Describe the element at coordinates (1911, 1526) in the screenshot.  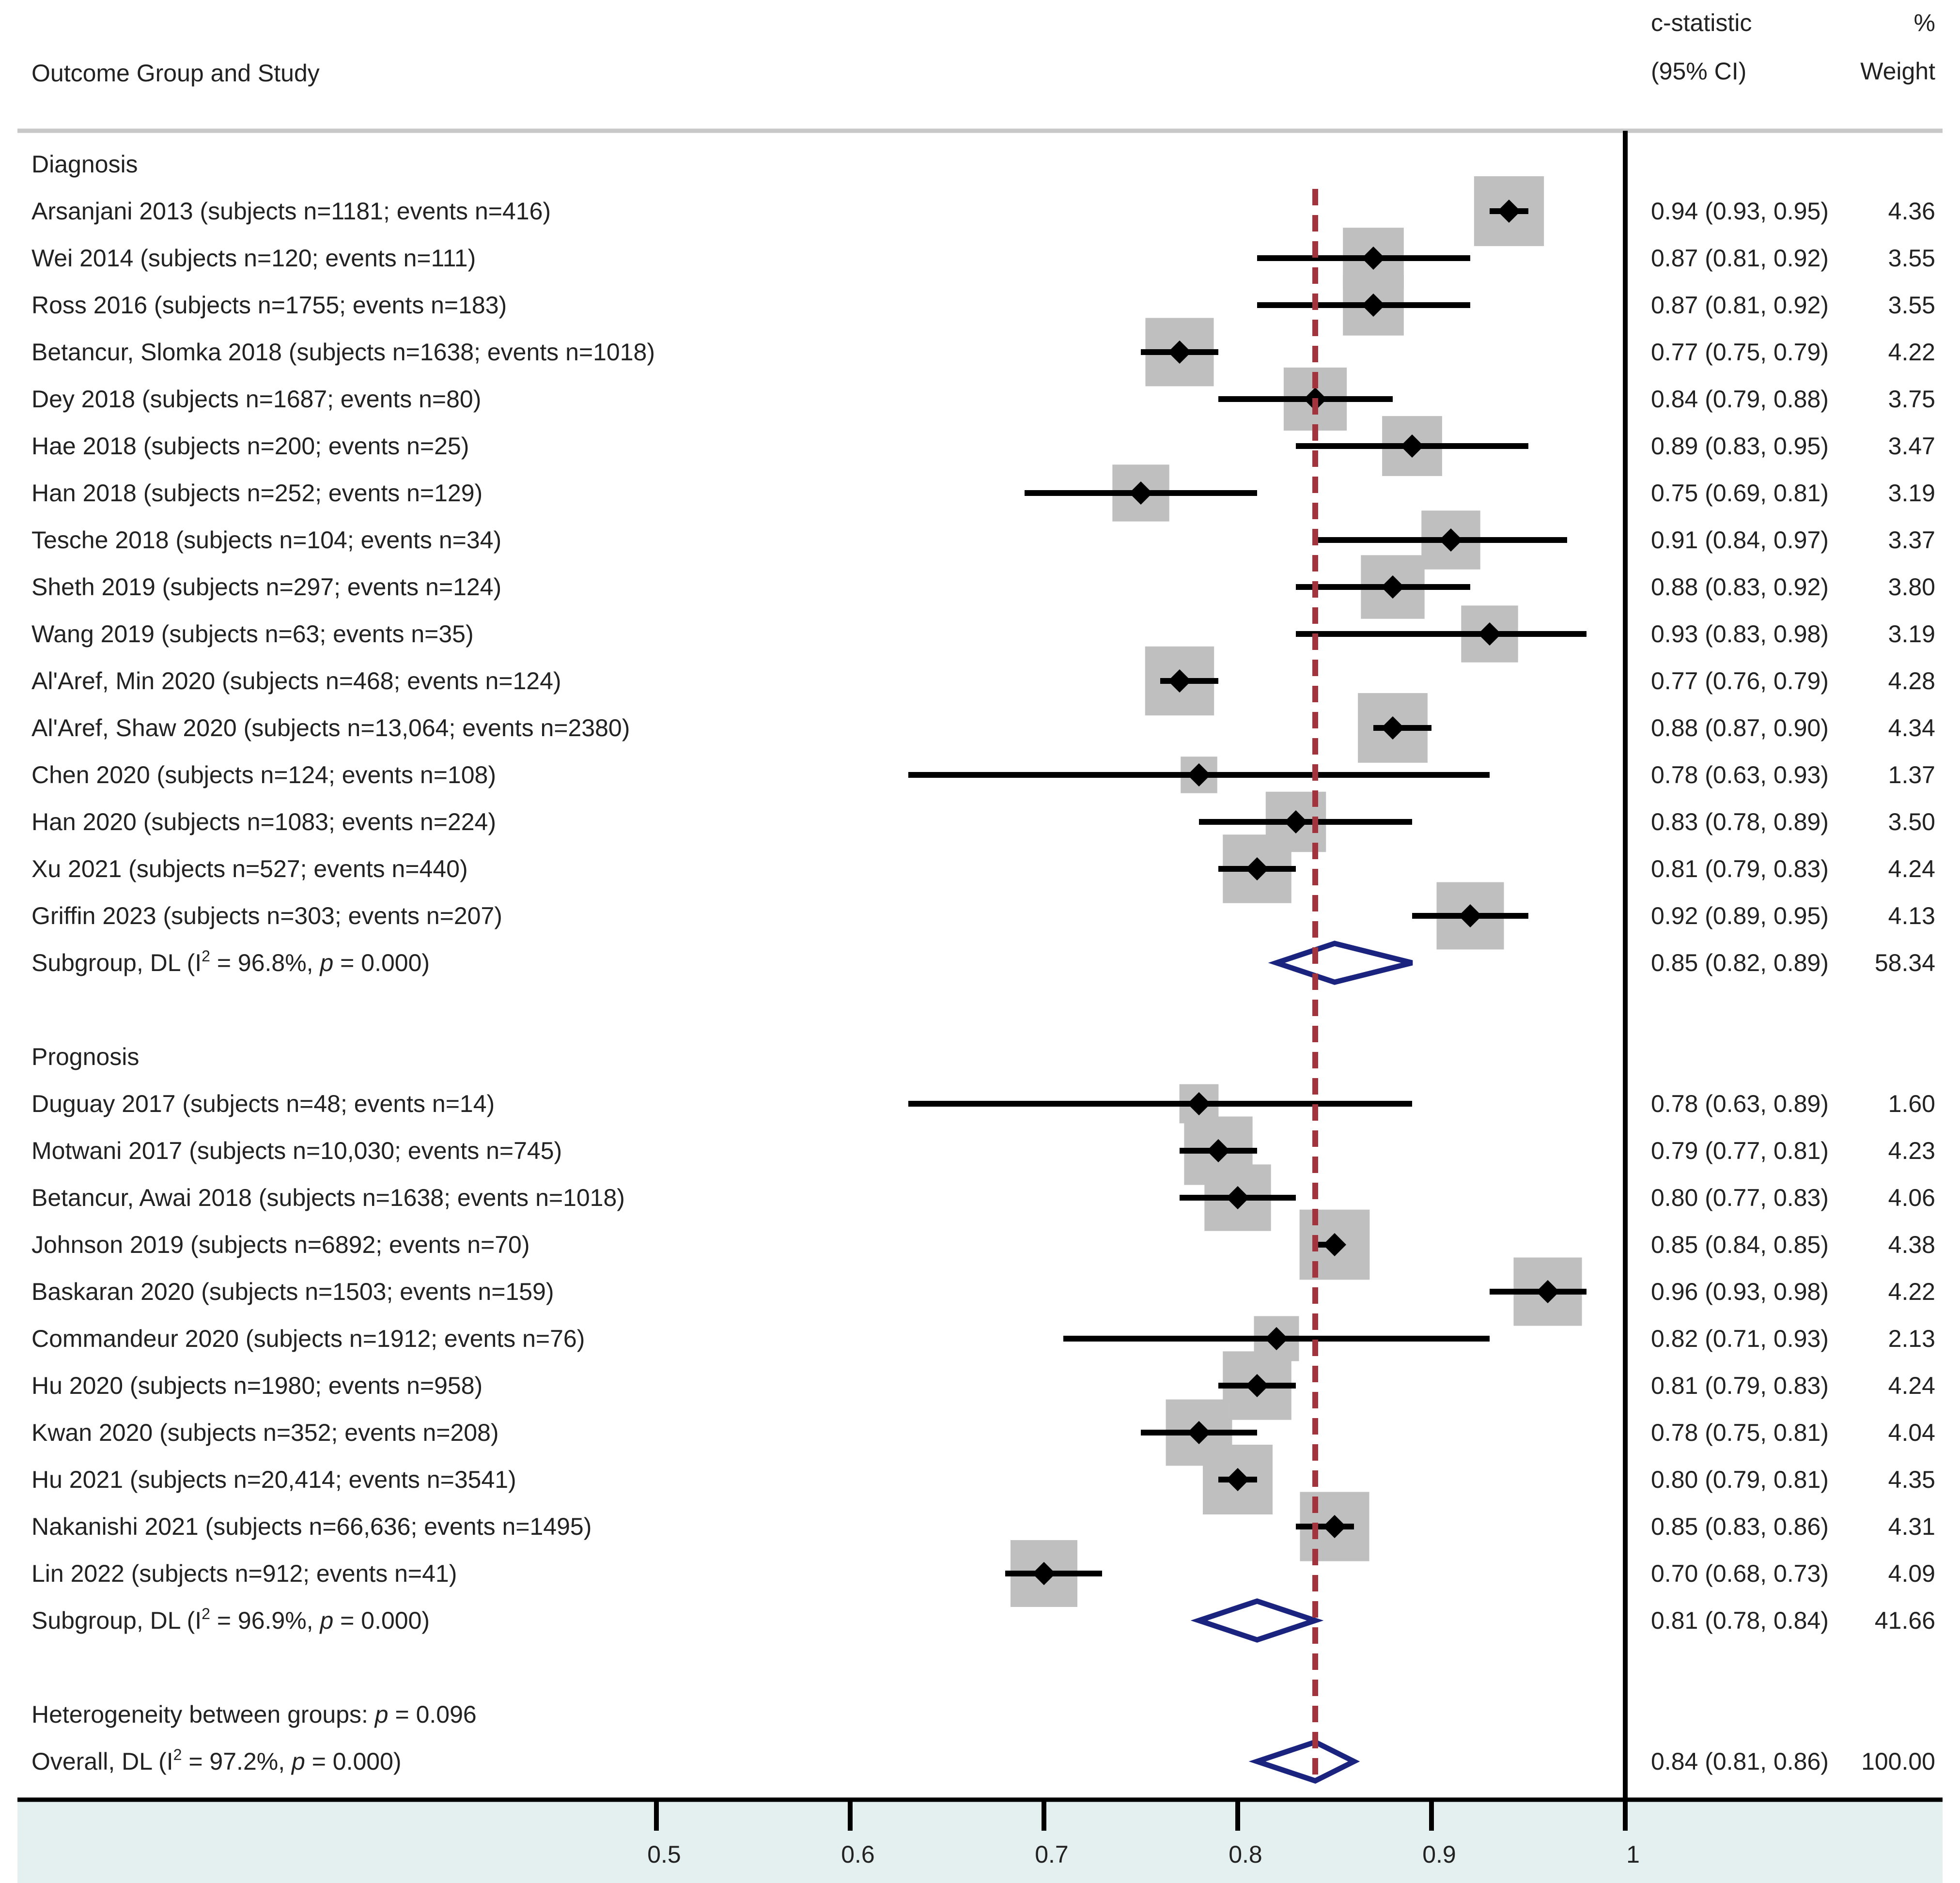
I see `weight-text: 4.31` at that location.